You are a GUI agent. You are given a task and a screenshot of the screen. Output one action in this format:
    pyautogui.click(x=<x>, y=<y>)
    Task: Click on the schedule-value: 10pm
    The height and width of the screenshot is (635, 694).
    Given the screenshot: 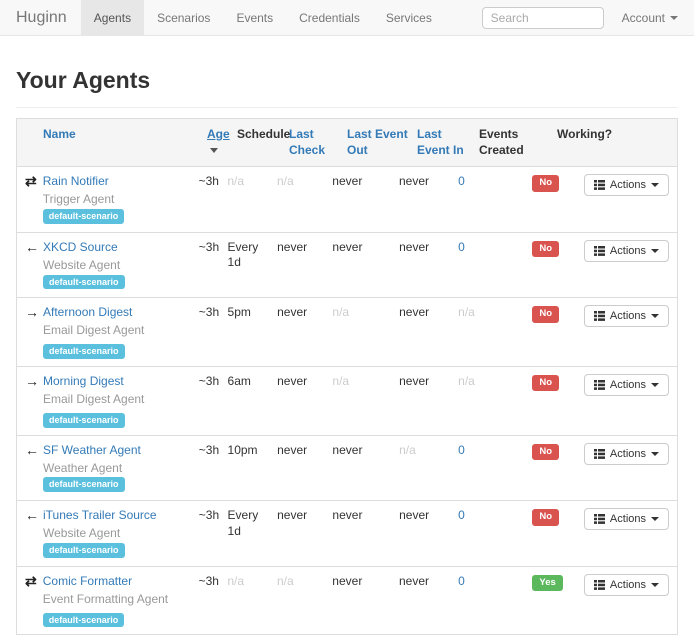 What is the action you would take?
    pyautogui.click(x=242, y=449)
    